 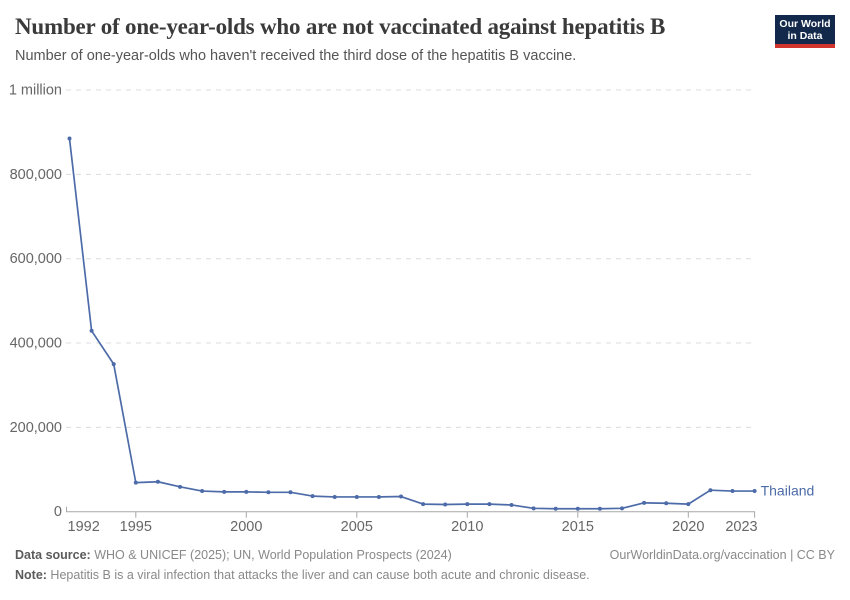 I want to click on y-tick-label: 400,000, so click(x=36, y=344).